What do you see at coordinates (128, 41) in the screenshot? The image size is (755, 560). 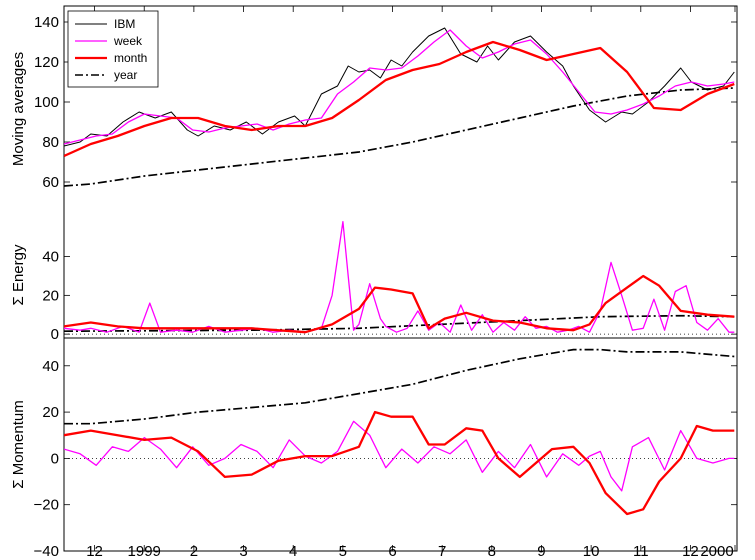 I see `legend-label-week: week` at bounding box center [128, 41].